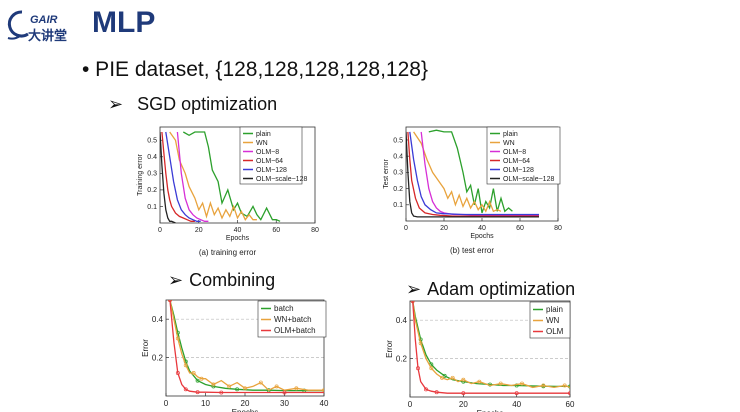  I want to click on gair-logo: GAIR 大讲堂, so click(37, 26).